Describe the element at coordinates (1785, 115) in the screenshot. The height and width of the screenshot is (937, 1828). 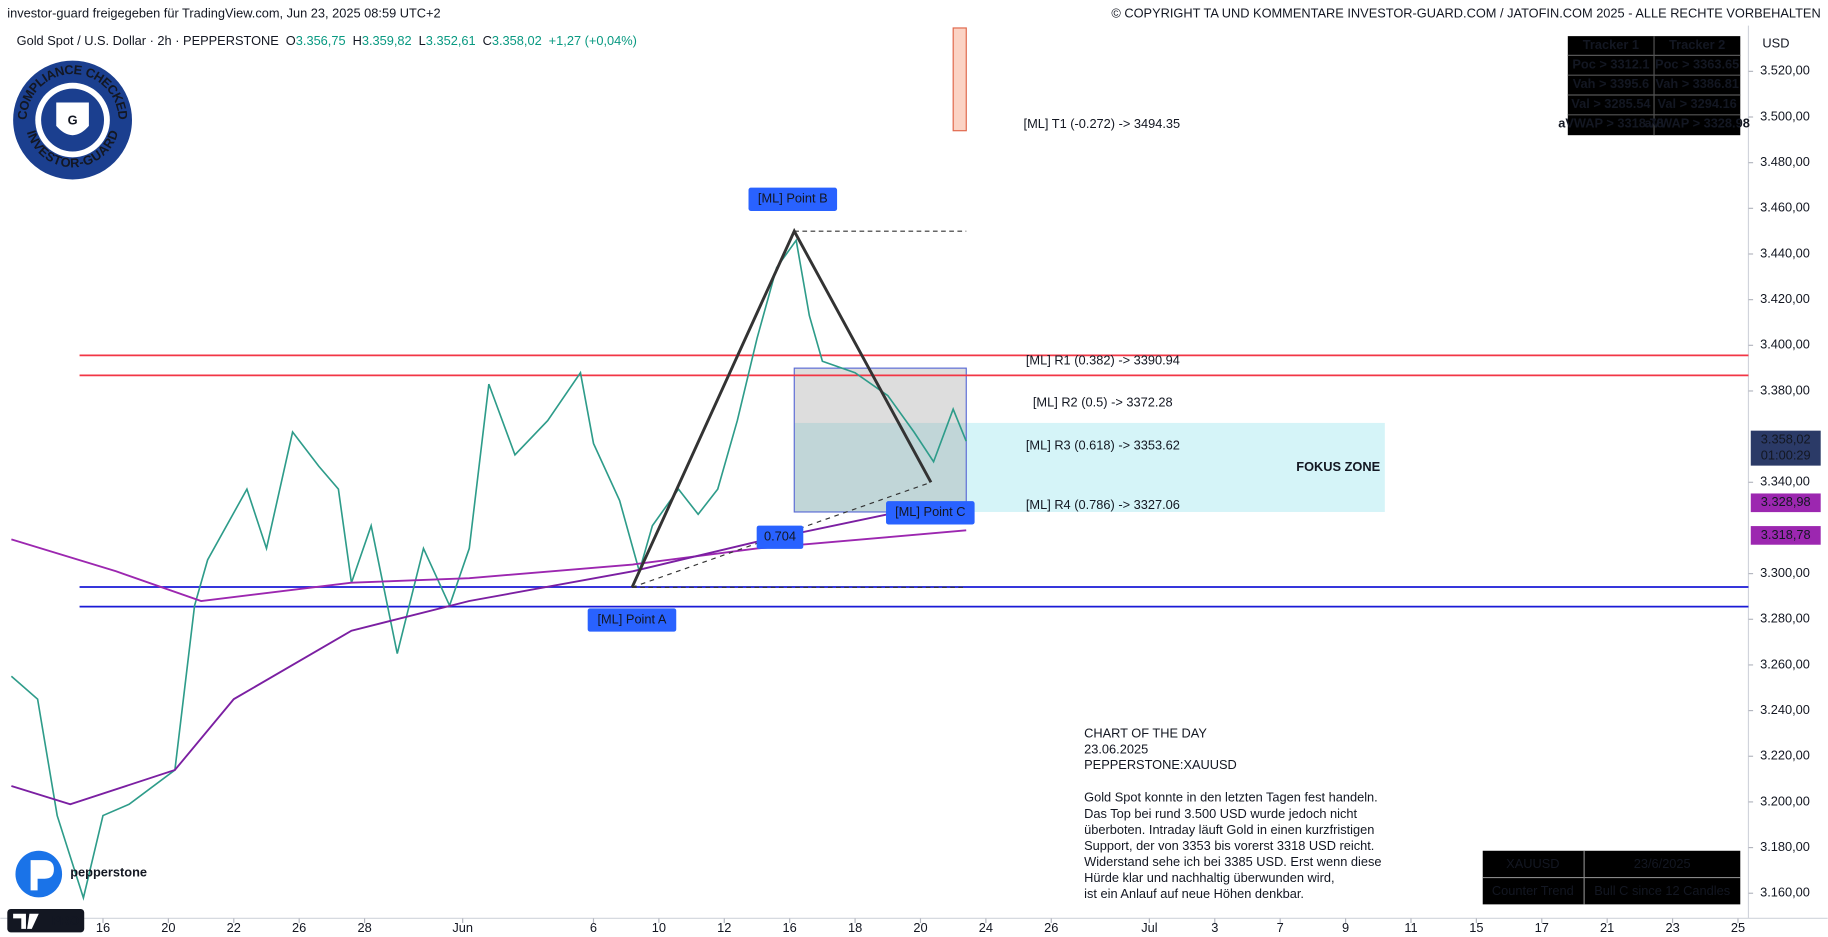
I see `y-tick-label: 3.500,00` at that location.